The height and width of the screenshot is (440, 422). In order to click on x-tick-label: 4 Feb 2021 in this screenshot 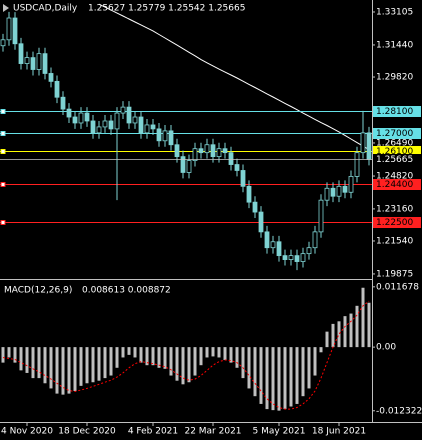, I will do `click(153, 432)`.